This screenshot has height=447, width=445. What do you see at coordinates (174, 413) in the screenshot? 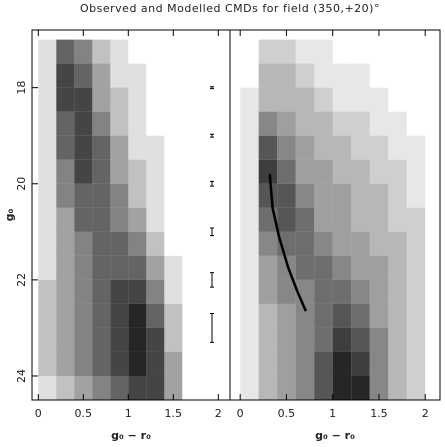
I see `x-tick-label: 1.5` at bounding box center [174, 413].